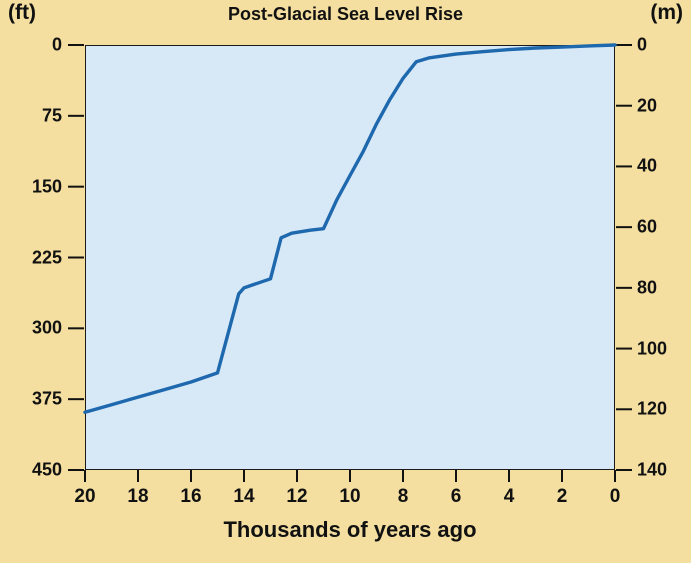  I want to click on x-tick-label: 12, so click(297, 496).